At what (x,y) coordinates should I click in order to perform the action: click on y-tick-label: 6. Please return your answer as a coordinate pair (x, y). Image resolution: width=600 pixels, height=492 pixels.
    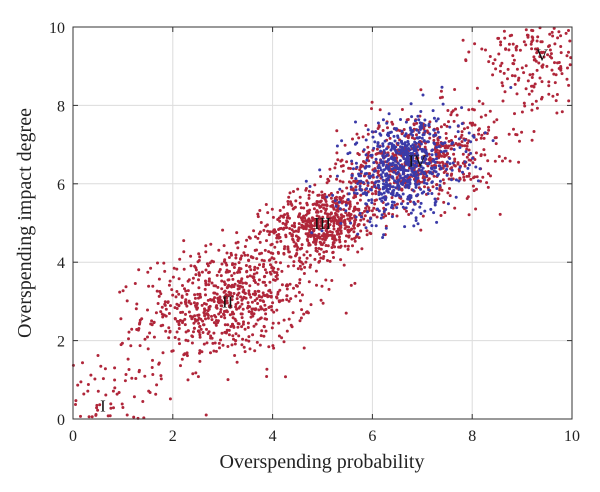
    Looking at the image, I should click on (61, 185).